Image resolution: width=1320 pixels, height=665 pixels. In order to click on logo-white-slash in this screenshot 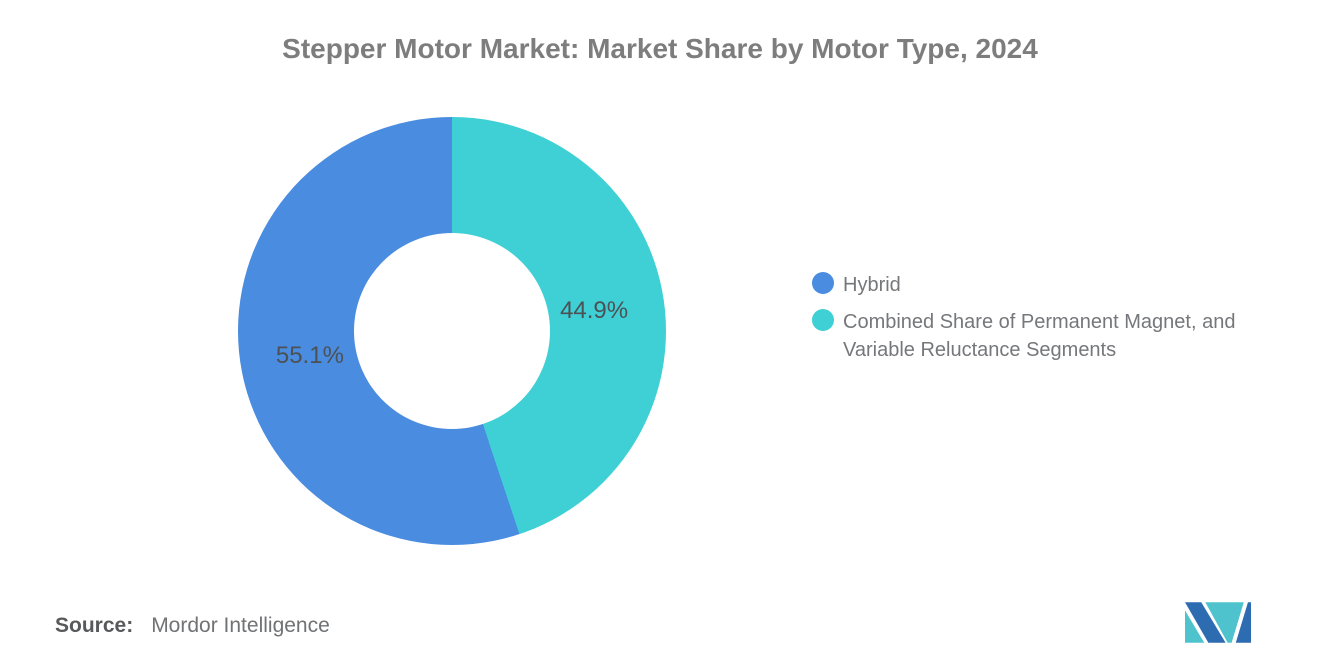, I will do `click(1239, 622)`.